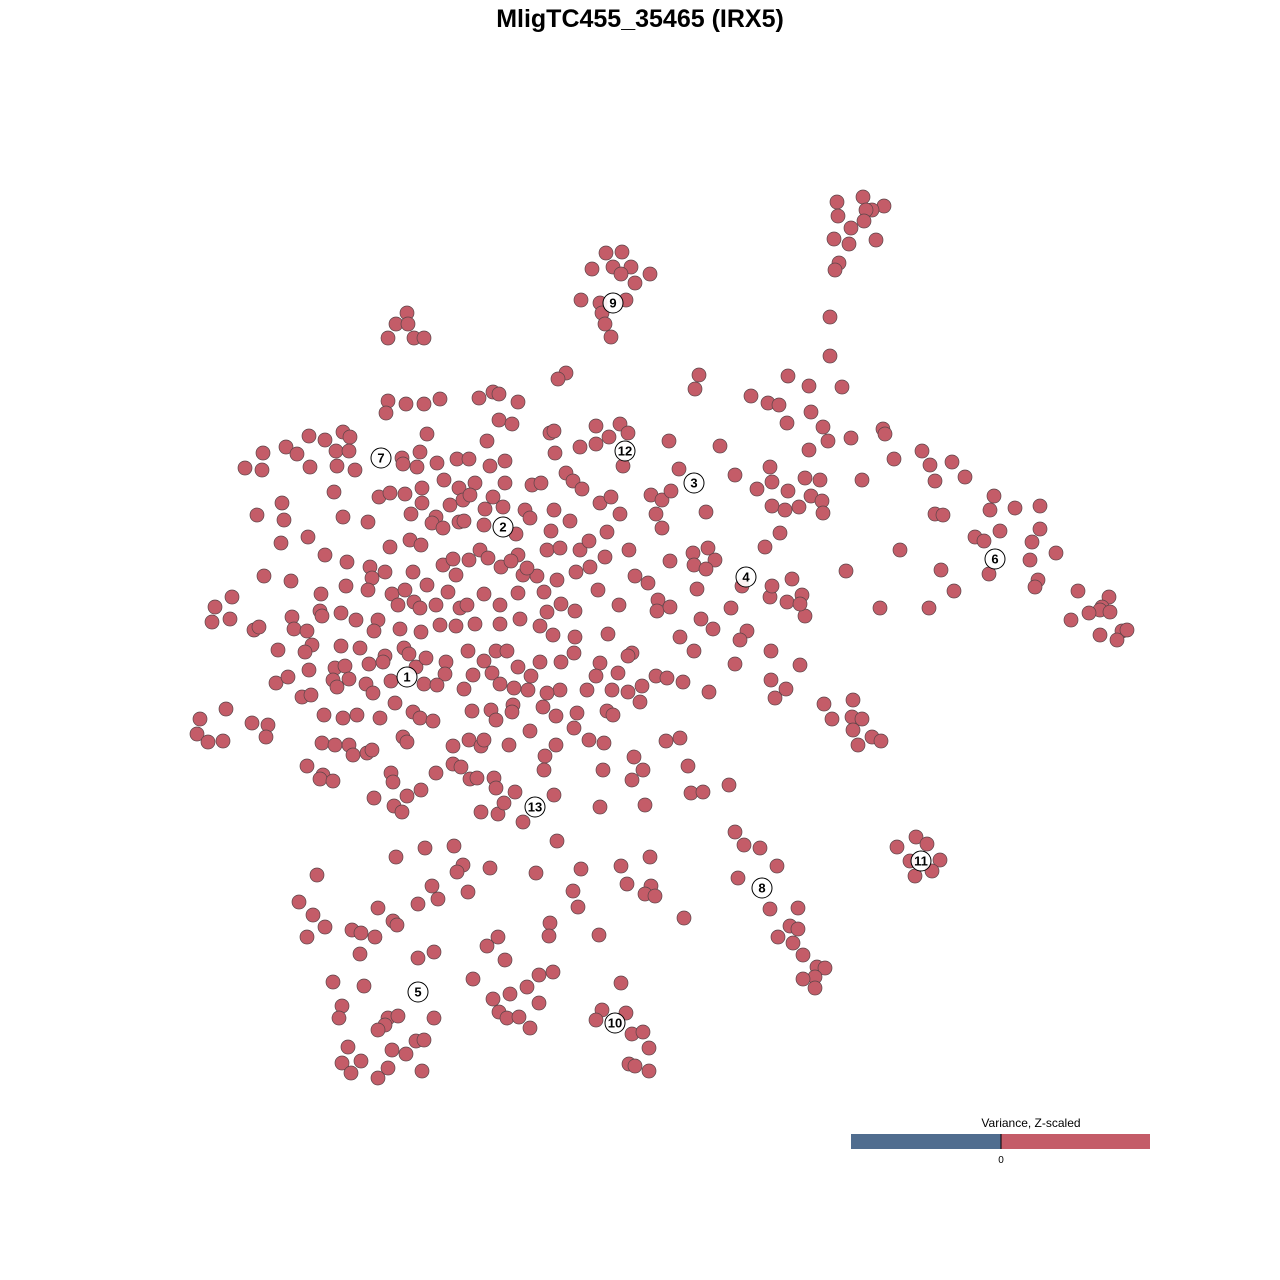 Image resolution: width=1280 pixels, height=1280 pixels. Describe the element at coordinates (746, 577) in the screenshot. I see `cluster-label: 4` at that location.